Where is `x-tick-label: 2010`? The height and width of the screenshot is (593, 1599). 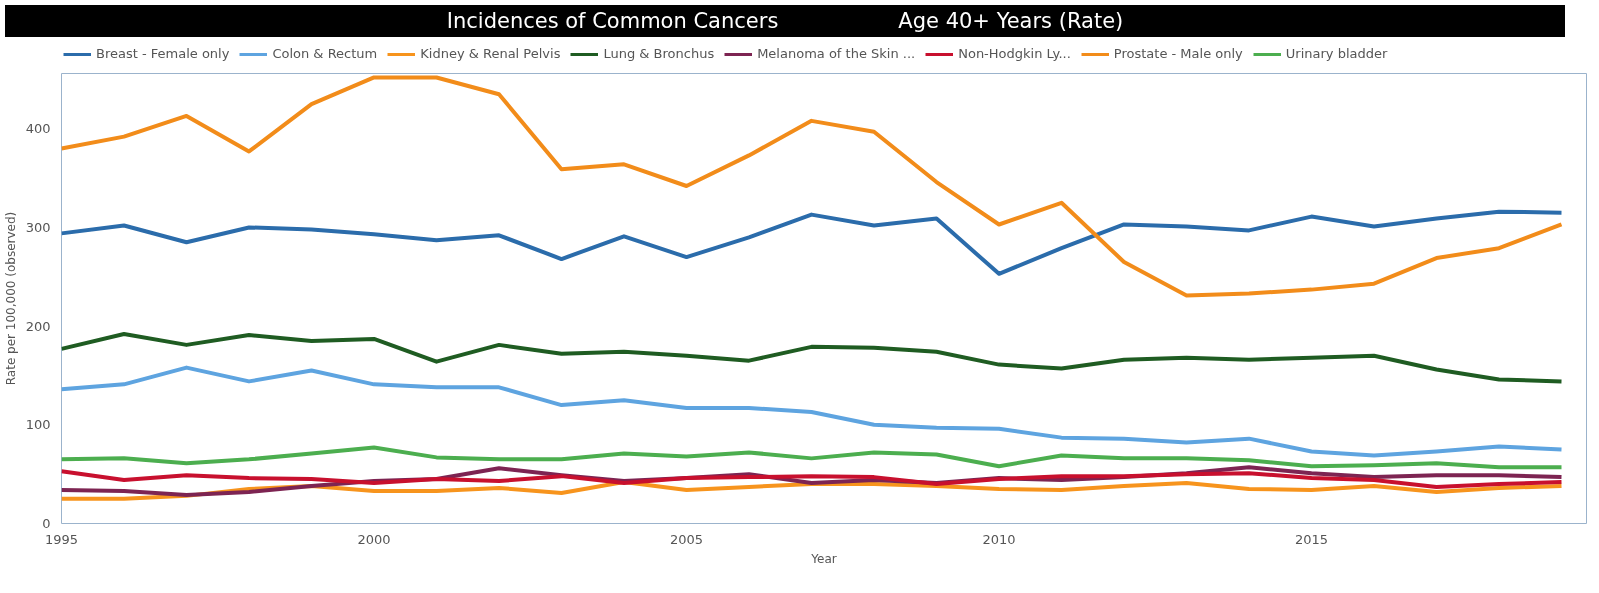 x-tick-label: 2010 is located at coordinates (999, 539).